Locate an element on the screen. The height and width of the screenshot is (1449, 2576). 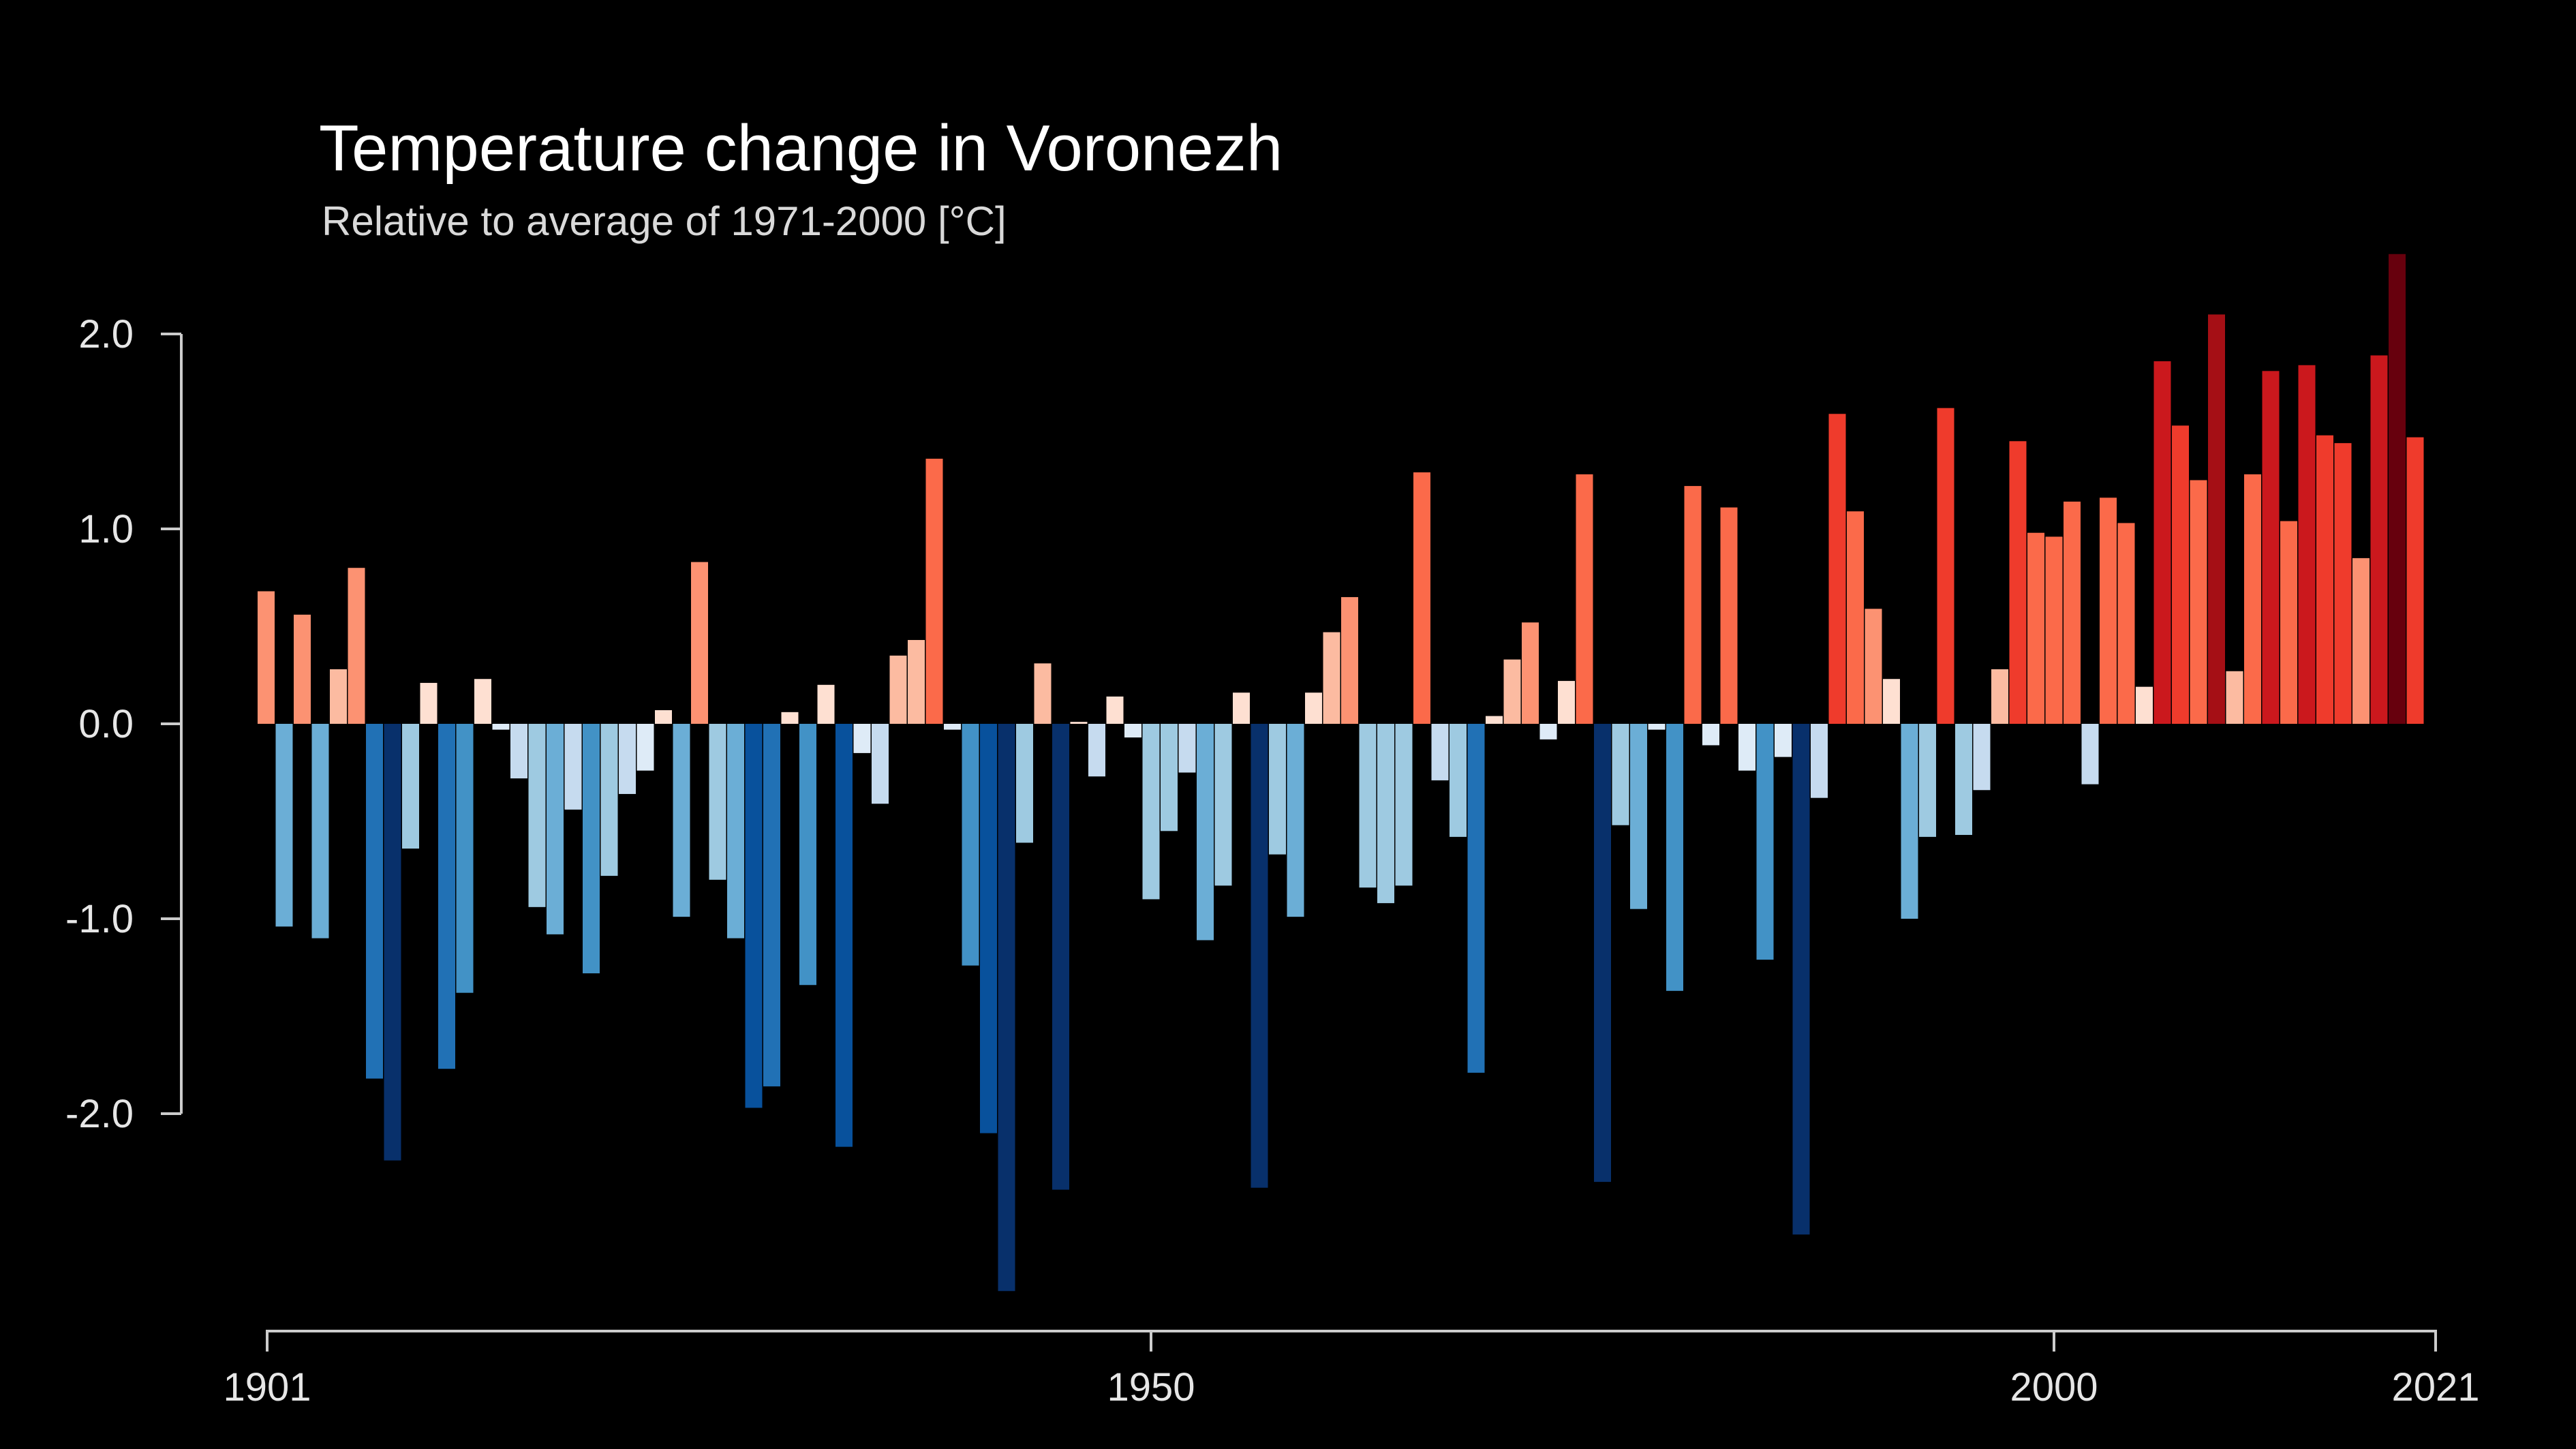
bar-1958 is located at coordinates (1295, 820).